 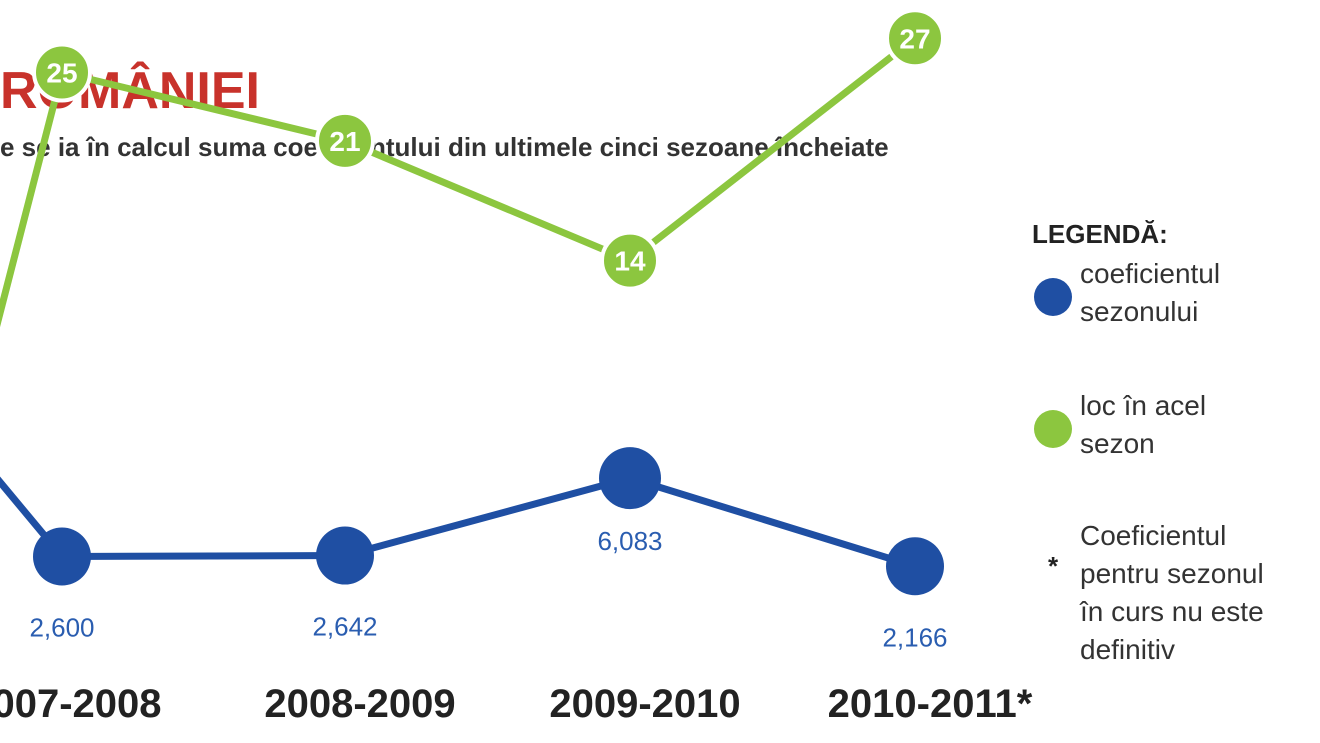 What do you see at coordinates (1153, 535) in the screenshot?
I see `legend-text-2-0: Coeficientul` at bounding box center [1153, 535].